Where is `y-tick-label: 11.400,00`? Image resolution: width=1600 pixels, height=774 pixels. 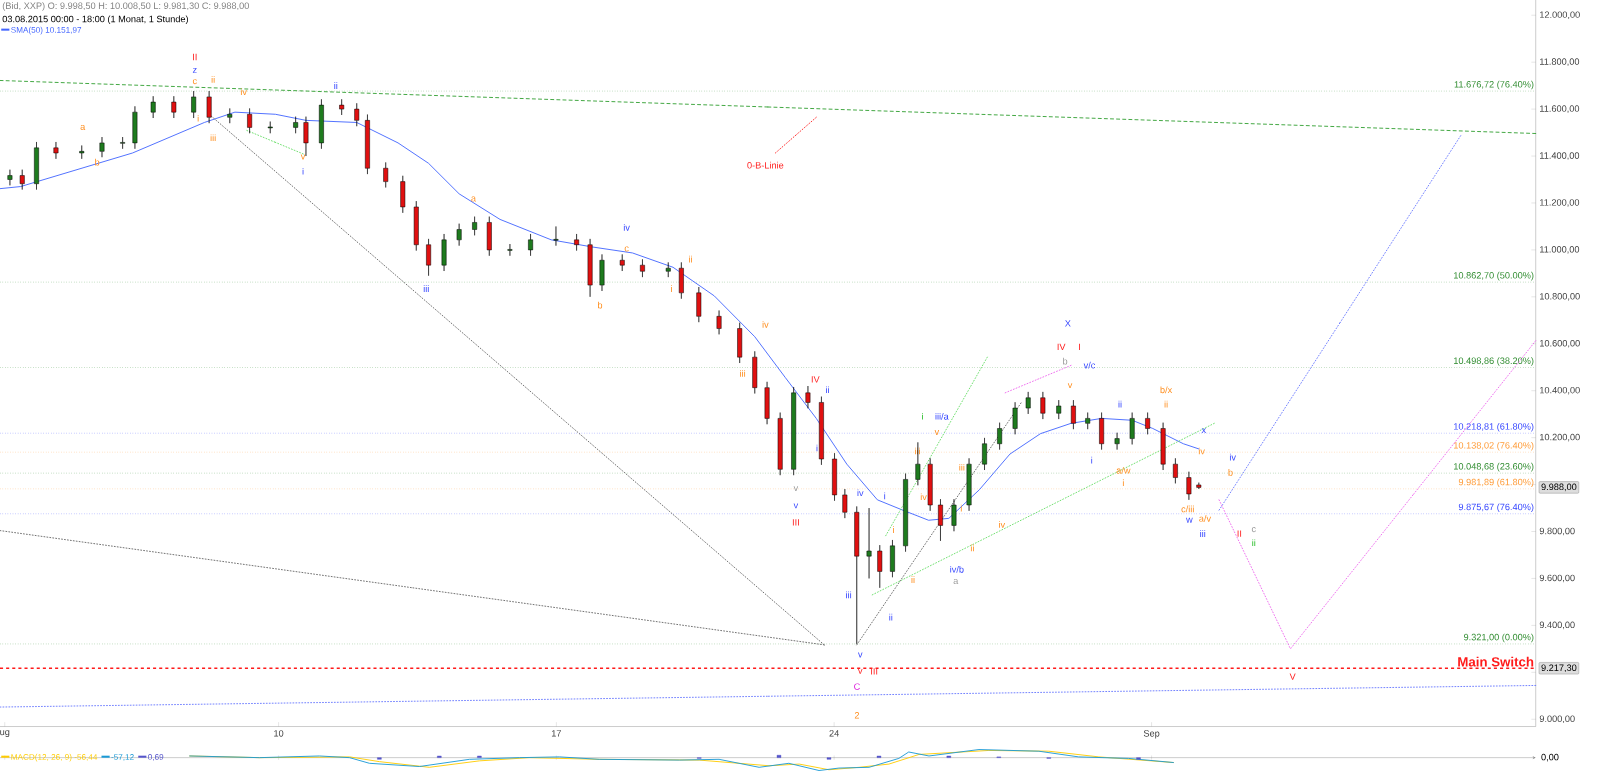
y-tick-label: 11.400,00 is located at coordinates (1560, 156).